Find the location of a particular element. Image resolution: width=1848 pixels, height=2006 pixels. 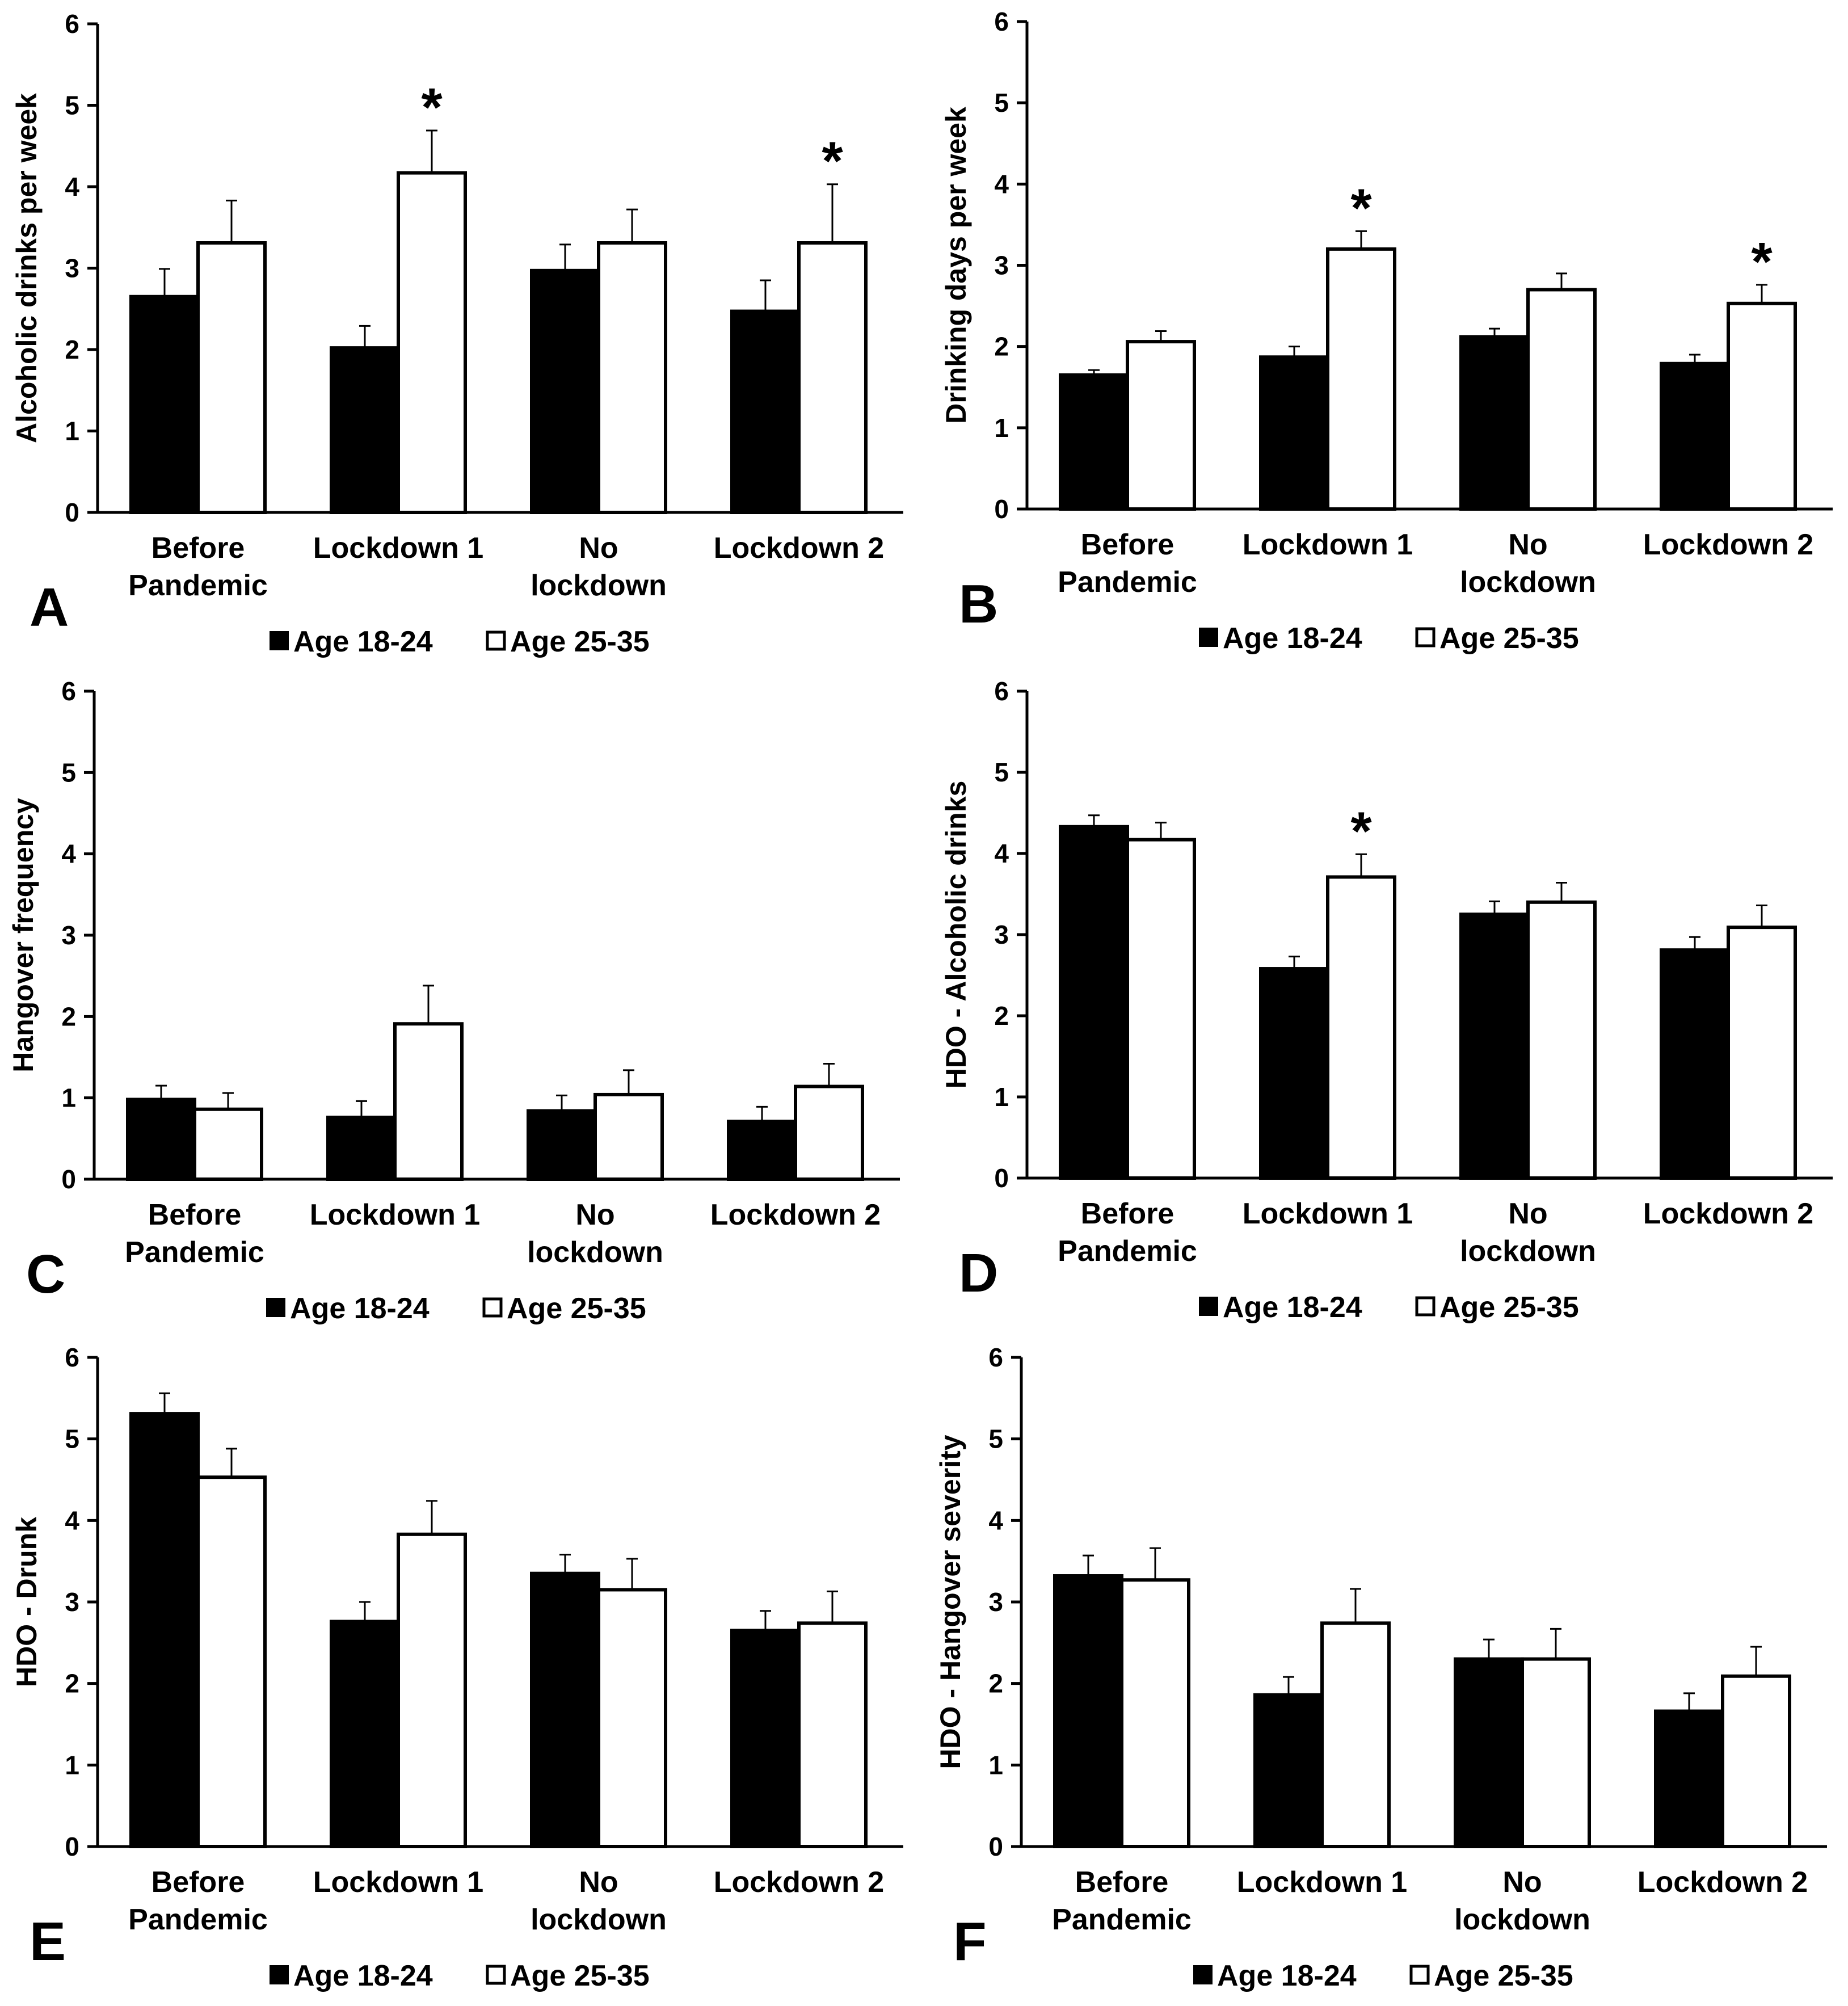

y-axis-label: Drinking days per week is located at coordinates (956, 265).